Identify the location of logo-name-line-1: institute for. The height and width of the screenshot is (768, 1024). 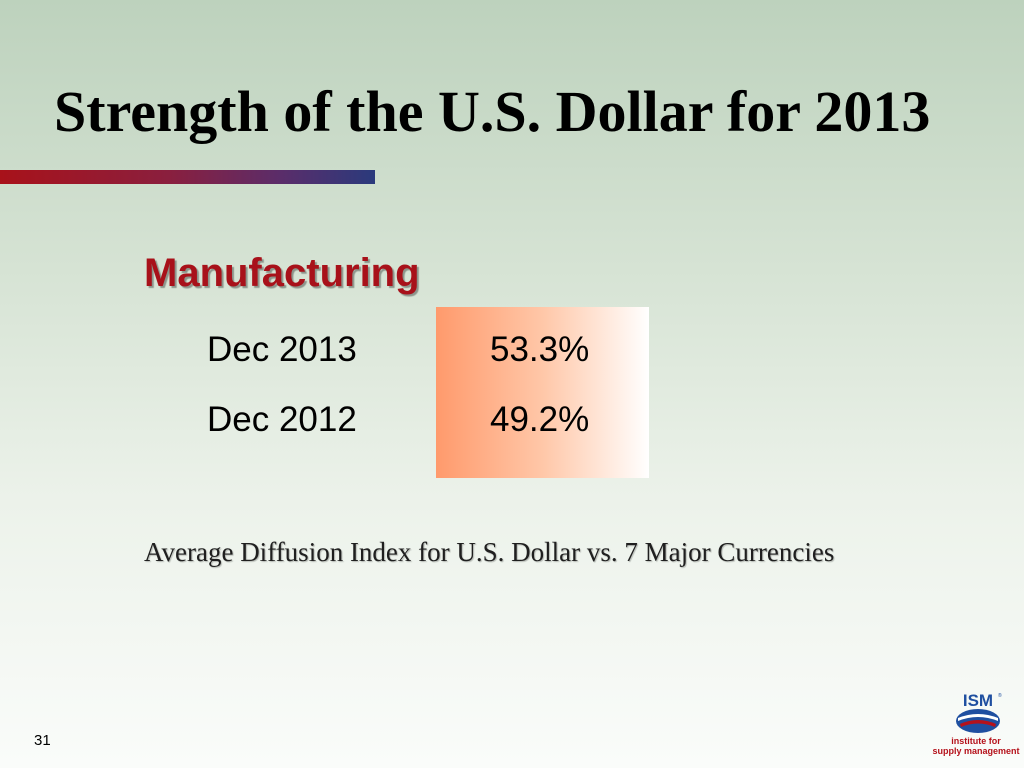
(976, 741).